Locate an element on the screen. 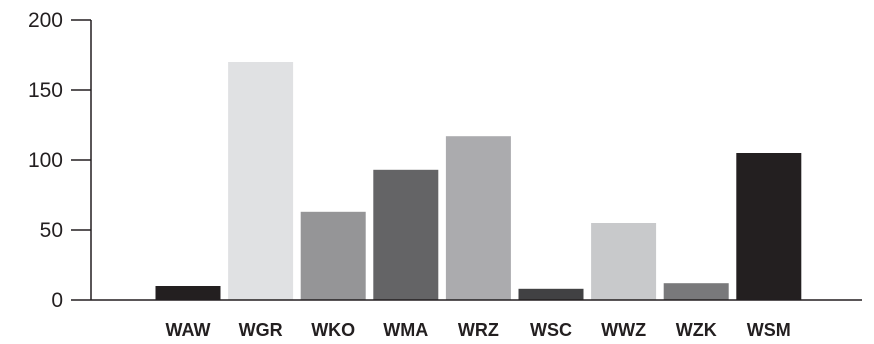 This screenshot has height=344, width=874. y-tick-label: 100 is located at coordinates (45, 160).